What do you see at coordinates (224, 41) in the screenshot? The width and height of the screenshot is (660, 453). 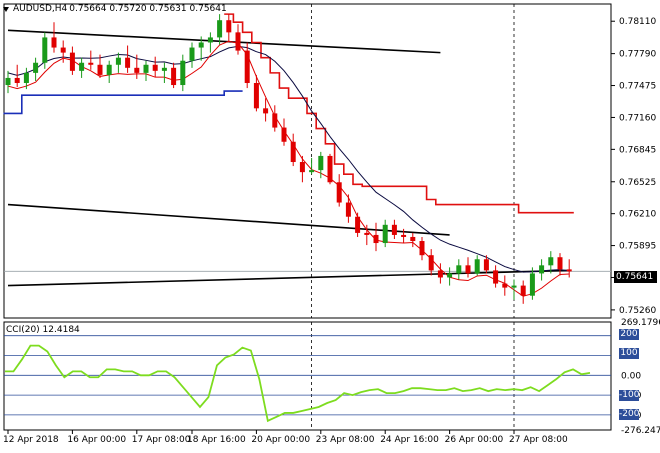 I see `trendline-upper` at bounding box center [224, 41].